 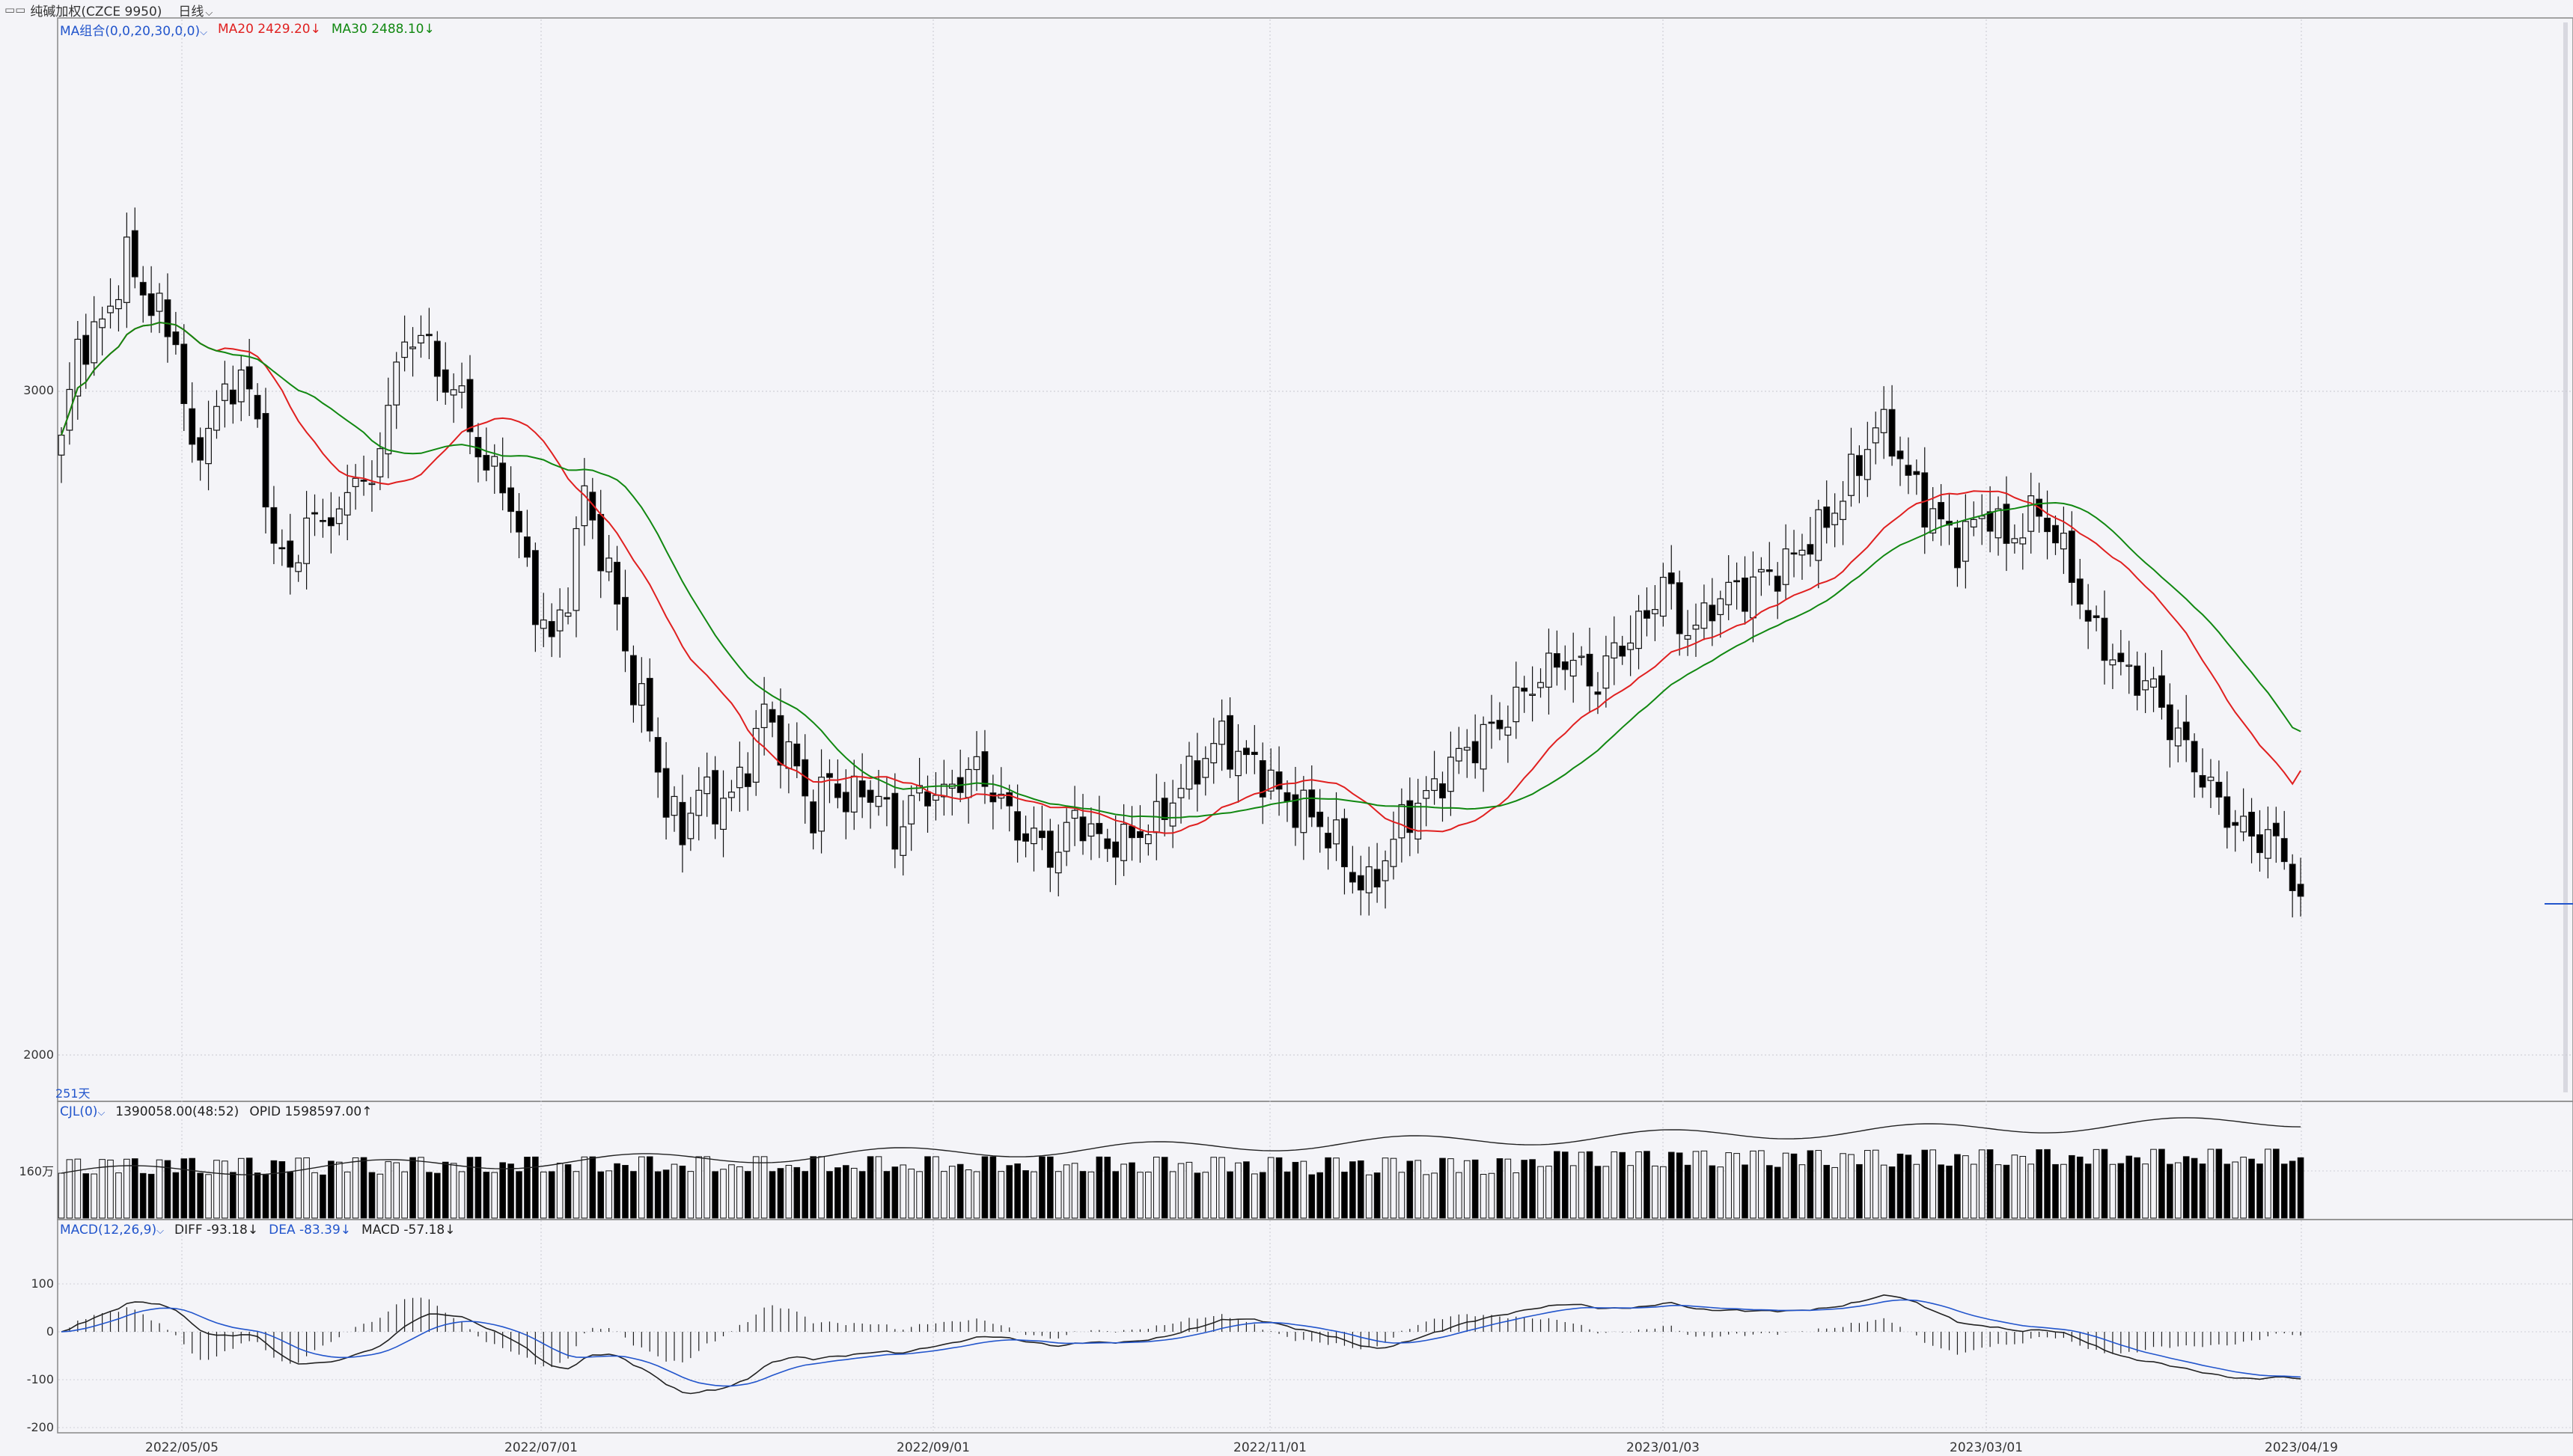 What do you see at coordinates (15, 9) in the screenshot?
I see `link-icon: ▭▭` at bounding box center [15, 9].